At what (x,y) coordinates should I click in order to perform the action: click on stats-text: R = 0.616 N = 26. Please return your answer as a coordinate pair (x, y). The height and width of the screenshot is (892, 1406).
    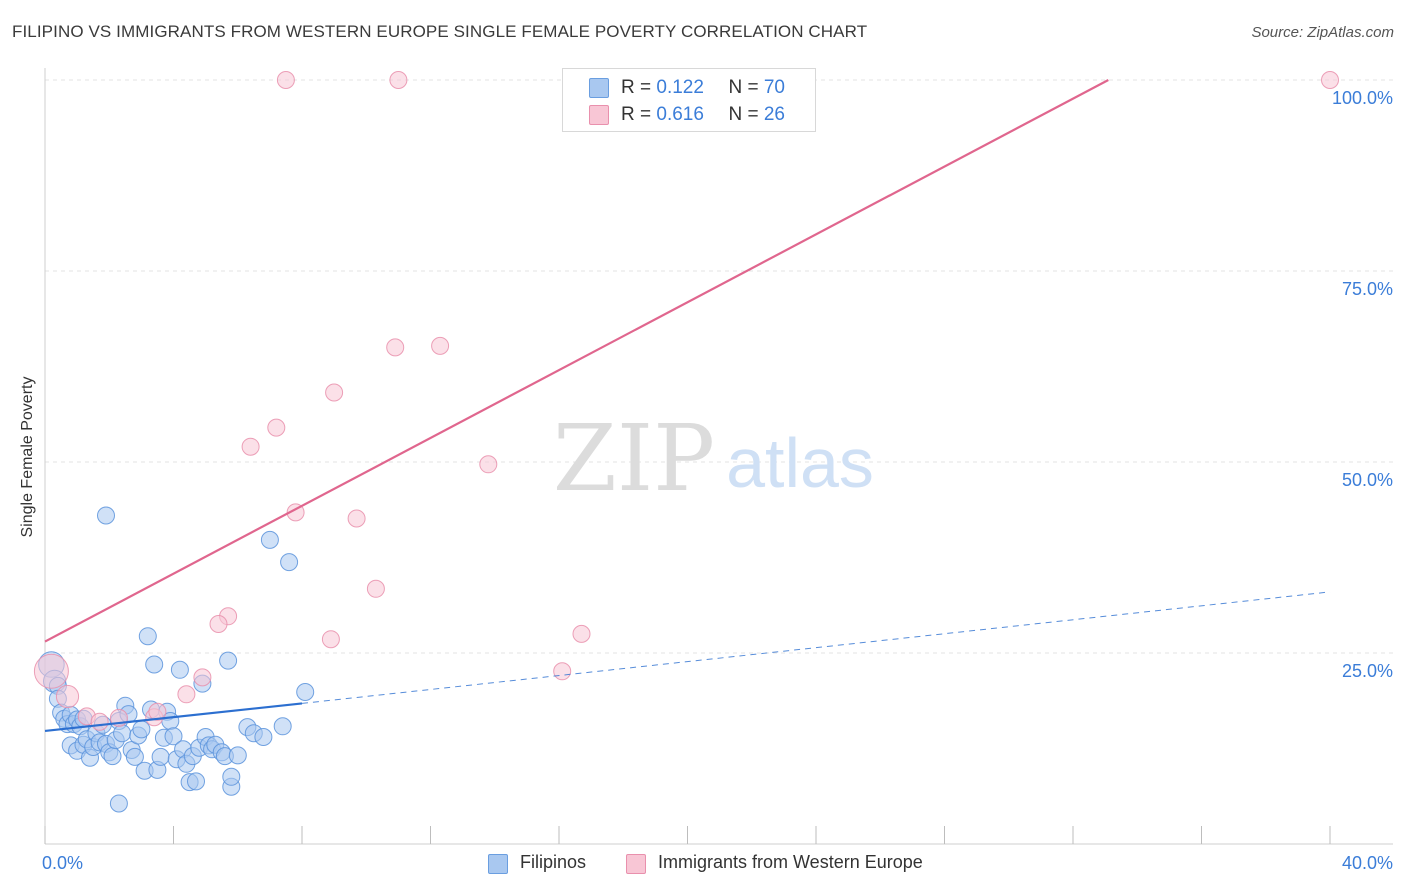
    Looking at the image, I should click on (703, 115).